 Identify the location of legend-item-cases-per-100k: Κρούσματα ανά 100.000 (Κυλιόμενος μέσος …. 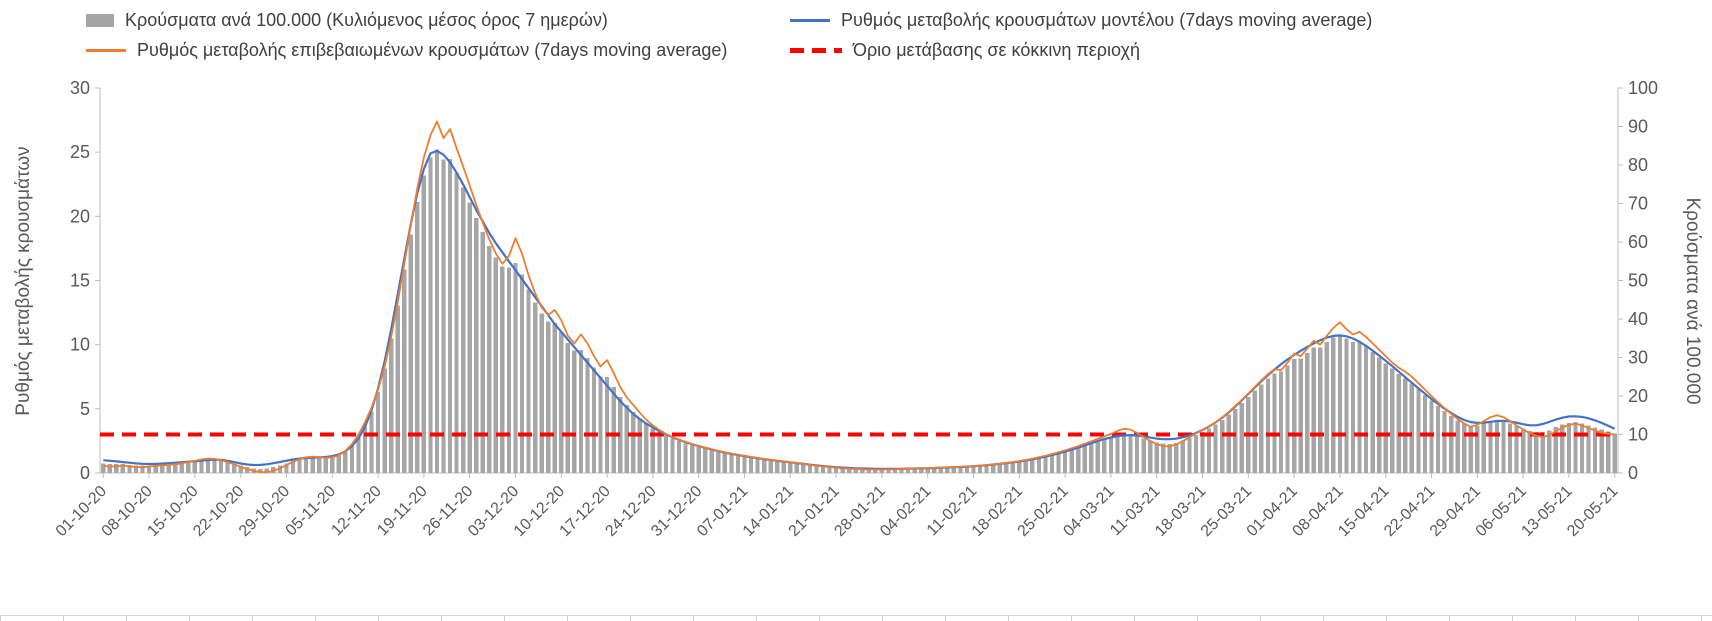
(347, 20).